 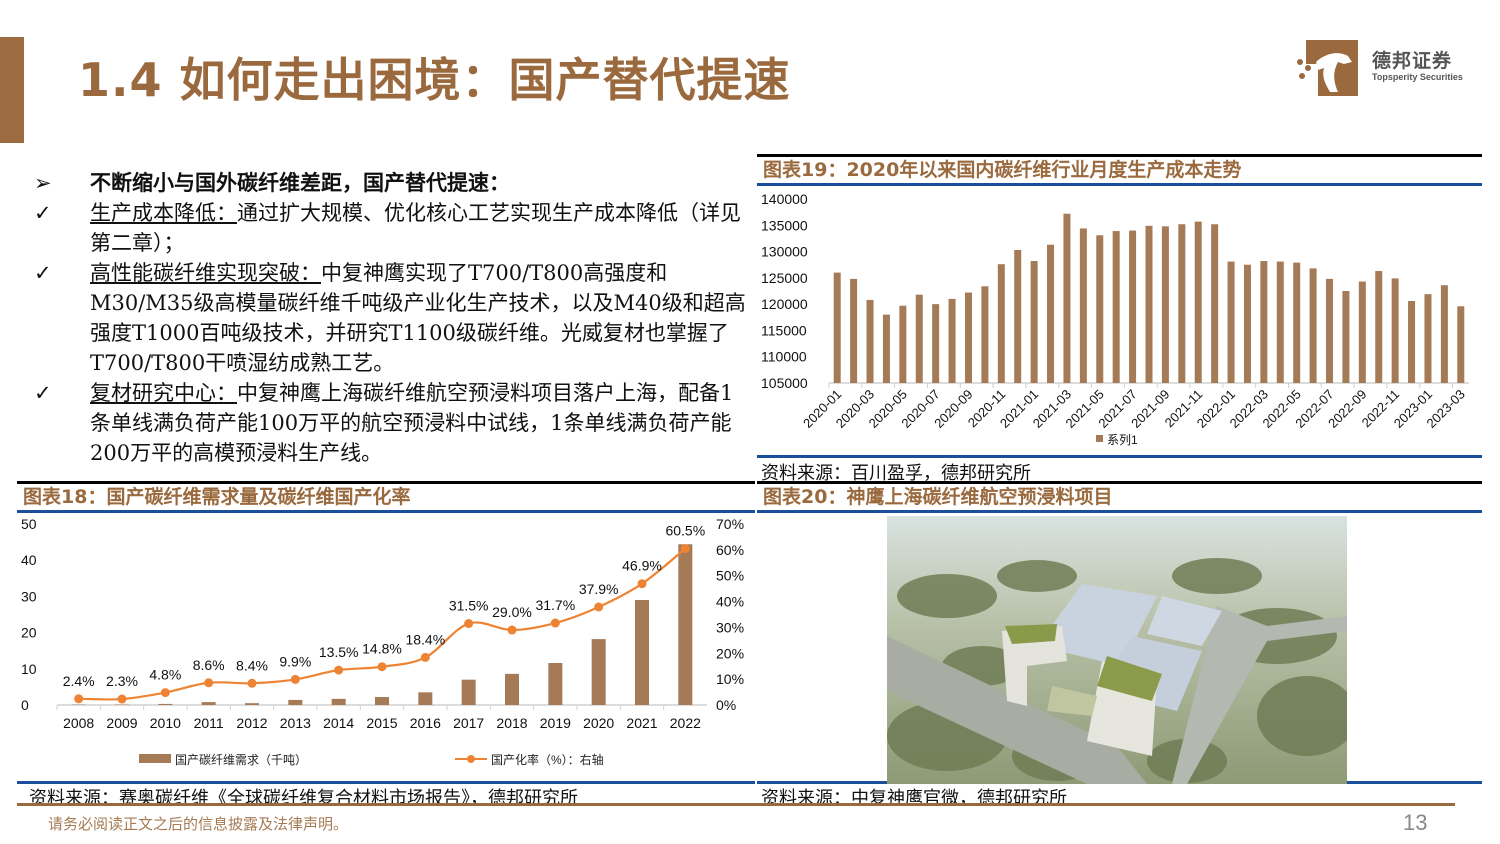 What do you see at coordinates (209, 665) in the screenshot?
I see `data-label: 8.6%` at bounding box center [209, 665].